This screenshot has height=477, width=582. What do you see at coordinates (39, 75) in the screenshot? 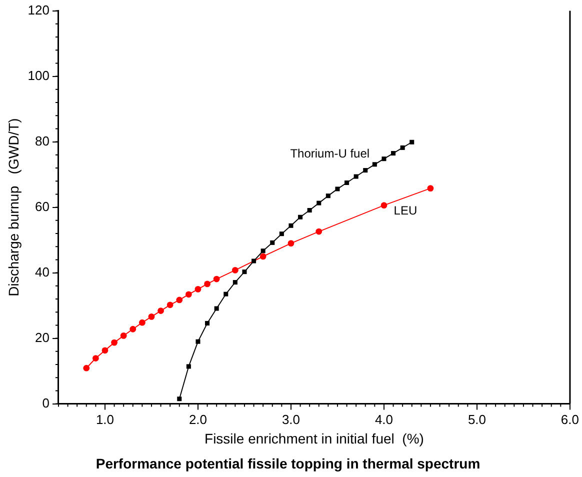
I see `y-tick-label: 100` at bounding box center [39, 75].